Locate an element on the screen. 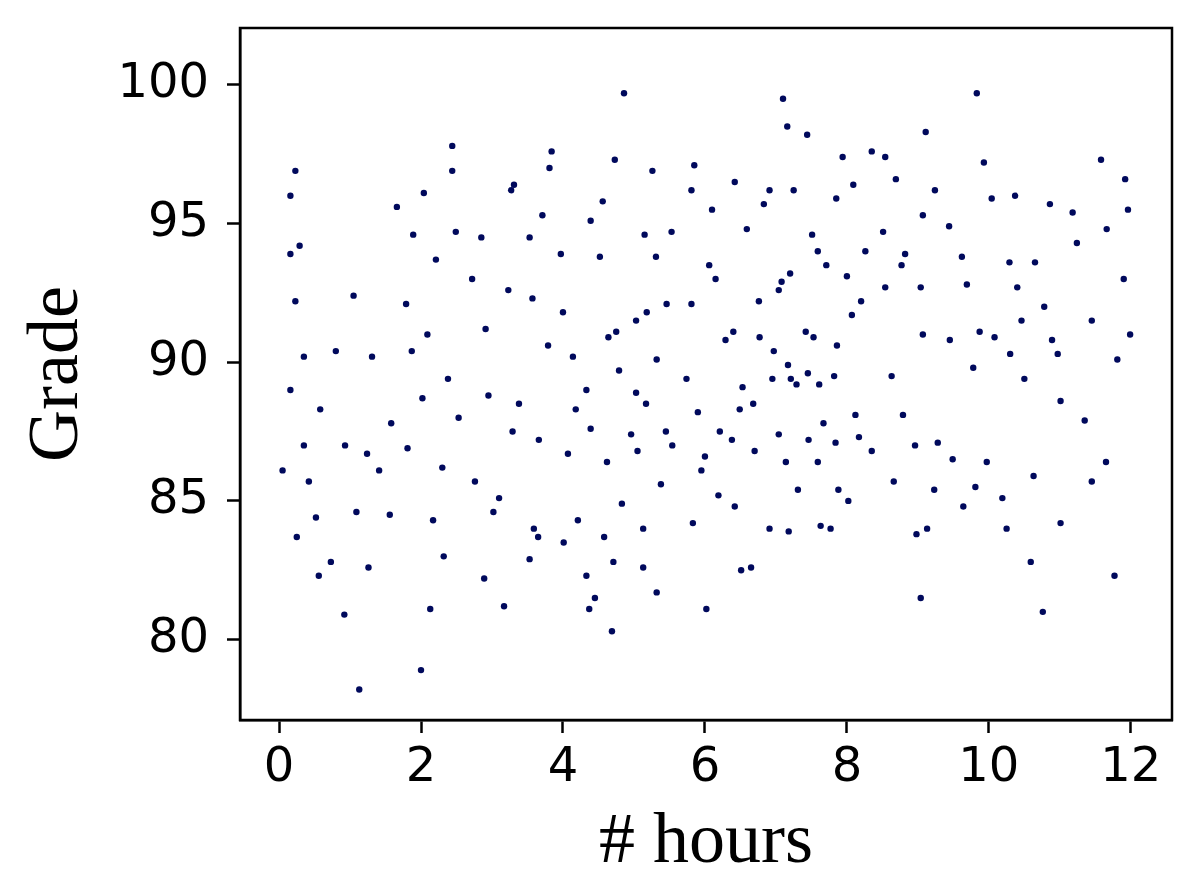 The height and width of the screenshot is (870, 1200). x-tick-label: 12 is located at coordinates (1131, 764).